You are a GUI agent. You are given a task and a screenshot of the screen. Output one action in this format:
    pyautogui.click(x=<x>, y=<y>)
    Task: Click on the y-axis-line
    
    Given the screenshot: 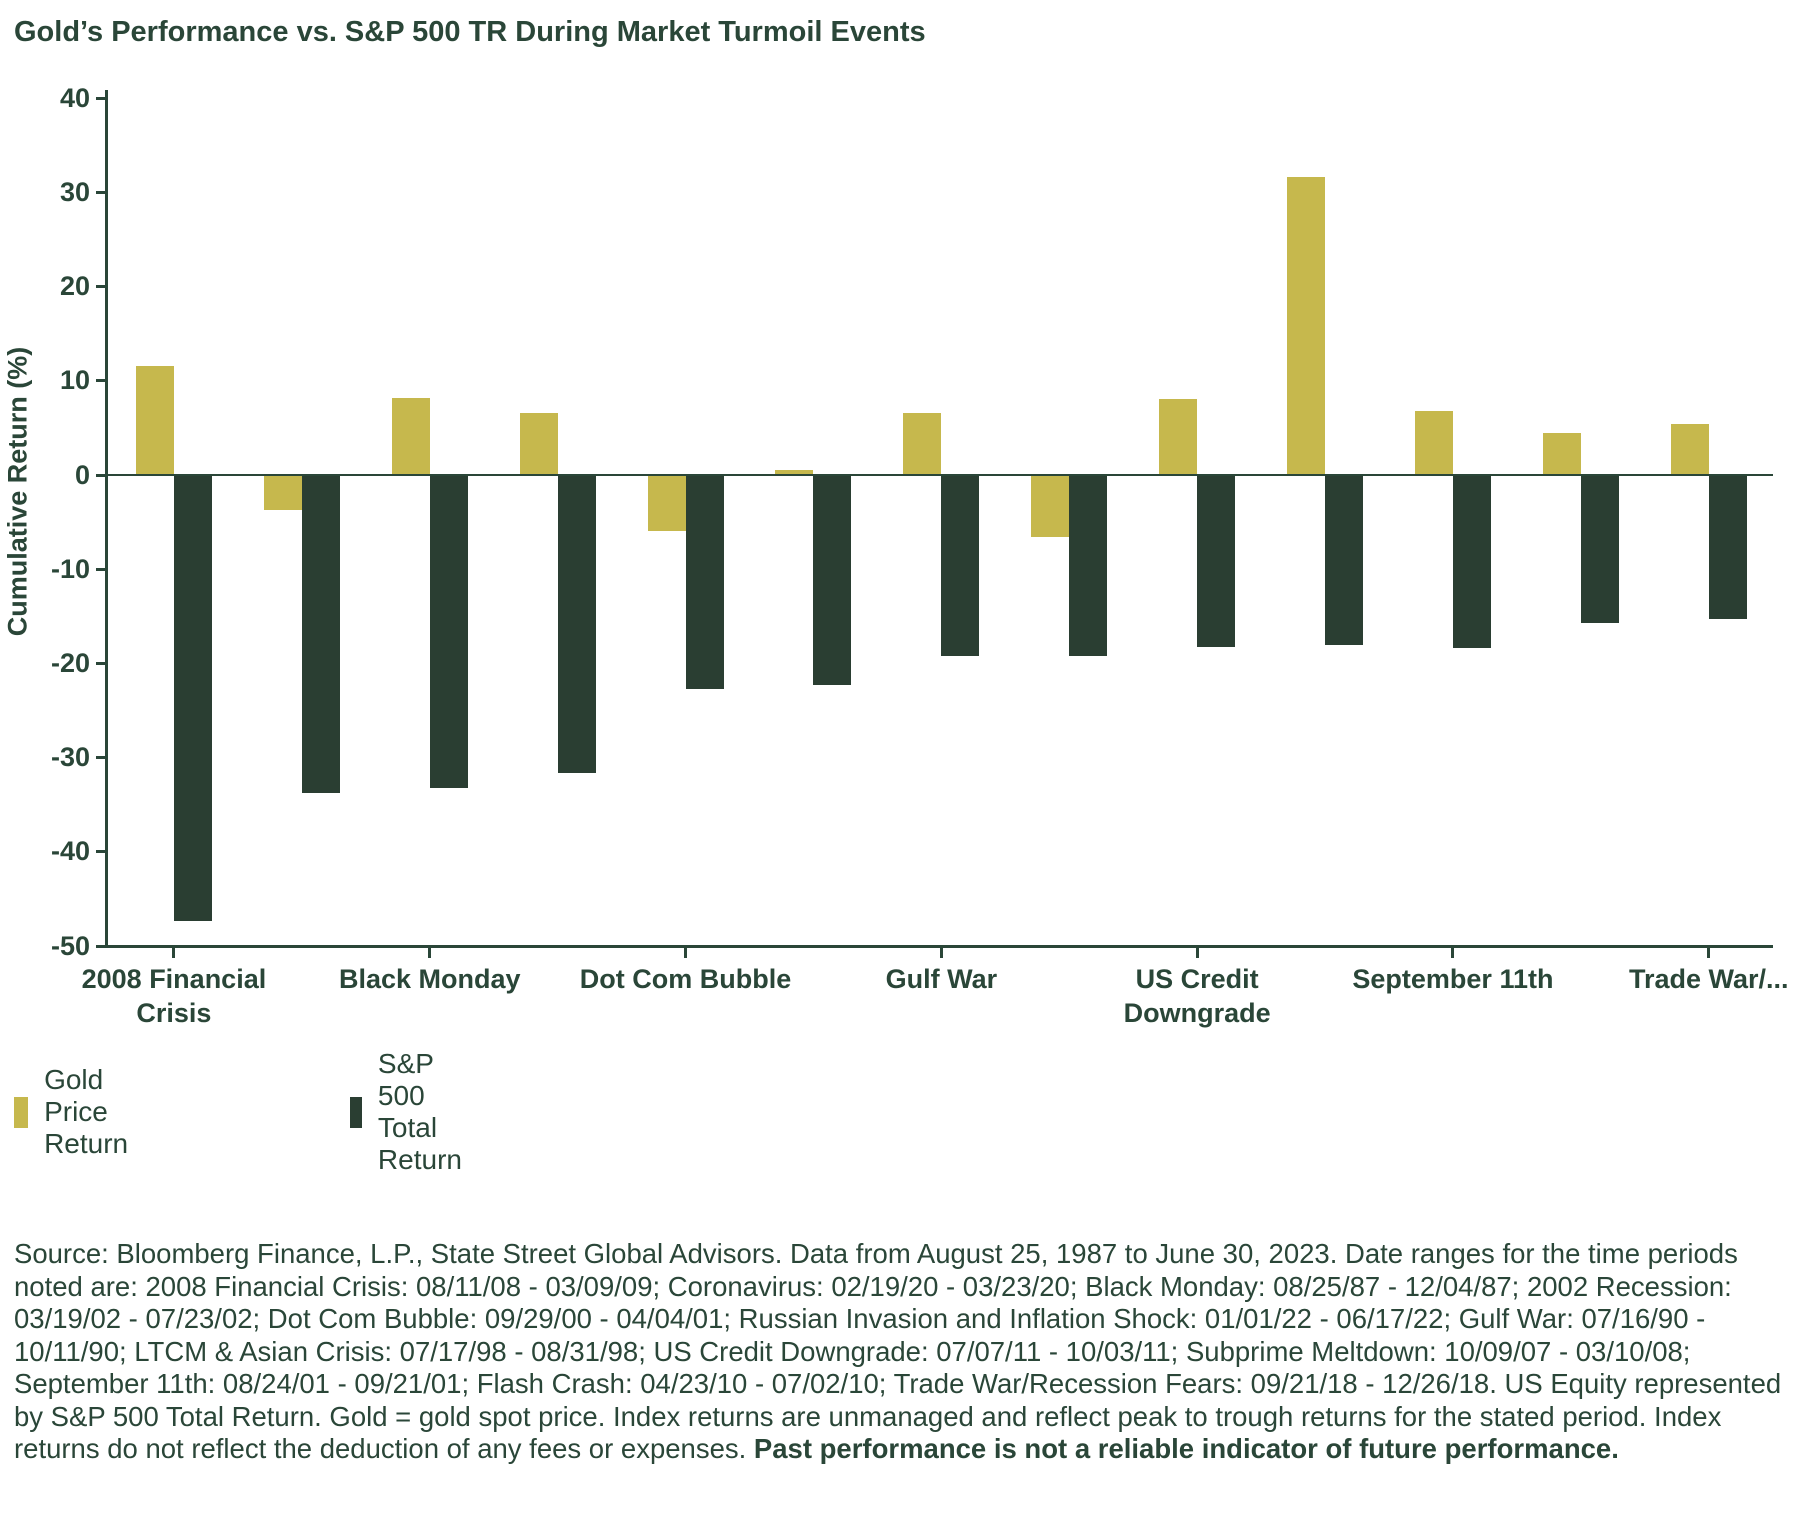 What is the action you would take?
    pyautogui.click(x=106, y=519)
    